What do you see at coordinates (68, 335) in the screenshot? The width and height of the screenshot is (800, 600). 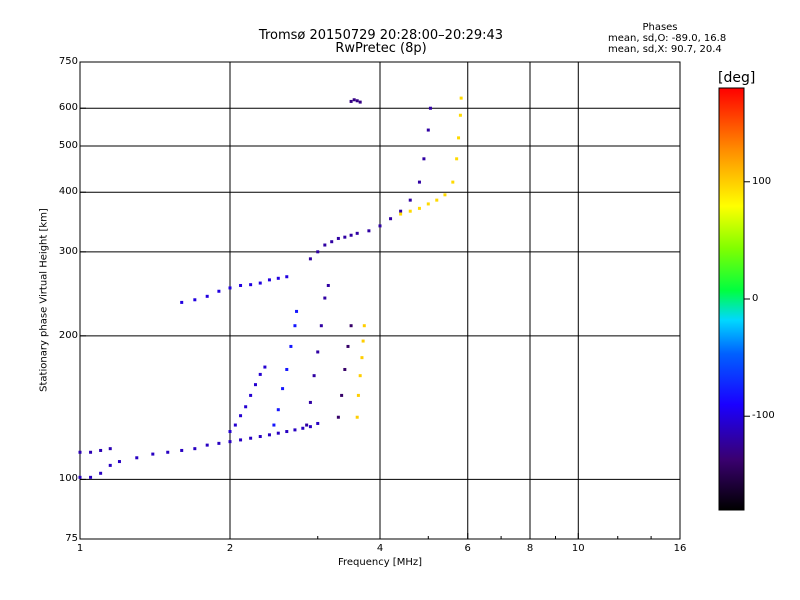 I see `y-tick-label: 200` at bounding box center [68, 335].